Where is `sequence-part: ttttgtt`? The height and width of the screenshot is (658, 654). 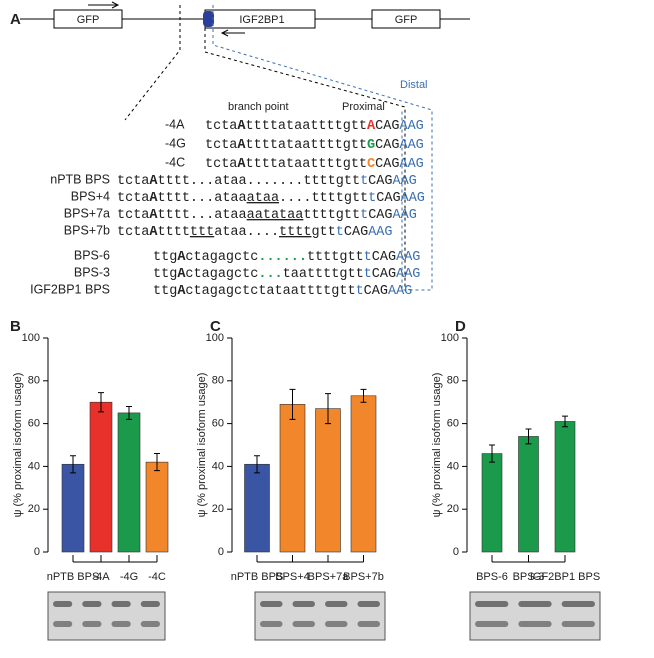
sequence-part: ttttgtt is located at coordinates (335, 257).